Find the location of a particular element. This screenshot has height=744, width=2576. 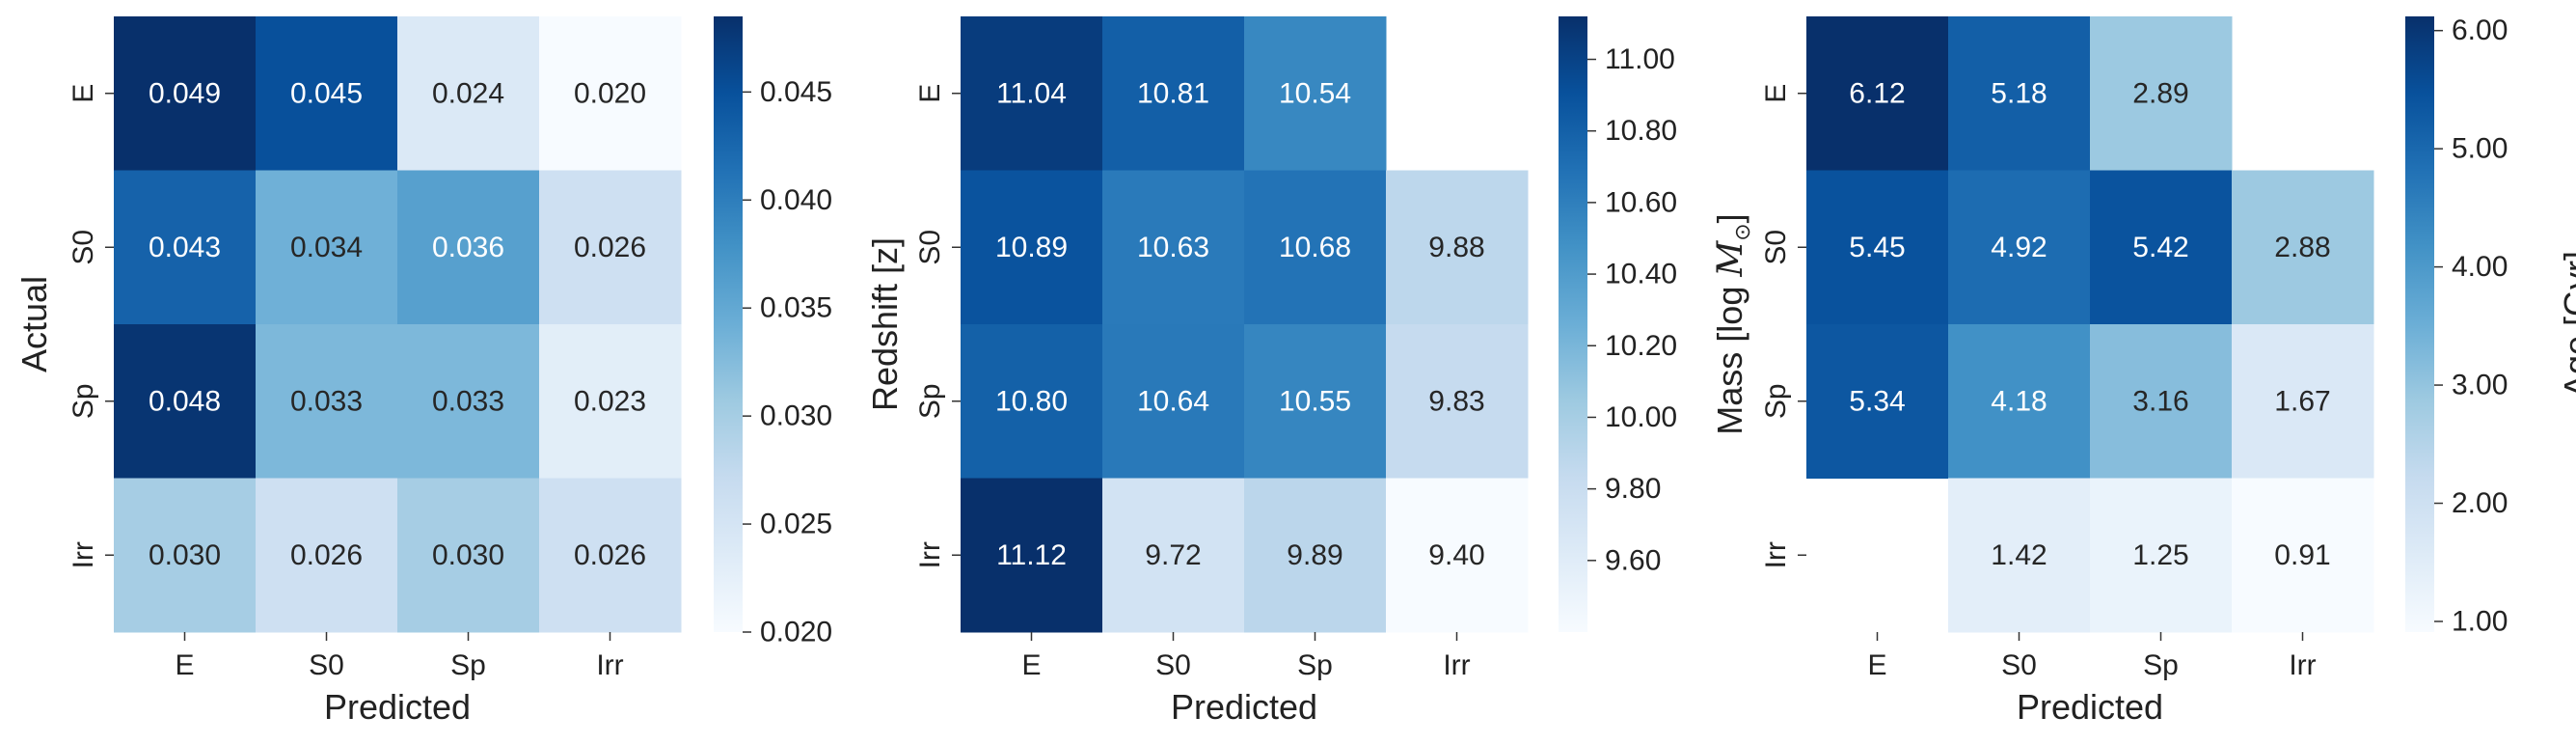

x-tick-label: Irr is located at coordinates (2302, 665).